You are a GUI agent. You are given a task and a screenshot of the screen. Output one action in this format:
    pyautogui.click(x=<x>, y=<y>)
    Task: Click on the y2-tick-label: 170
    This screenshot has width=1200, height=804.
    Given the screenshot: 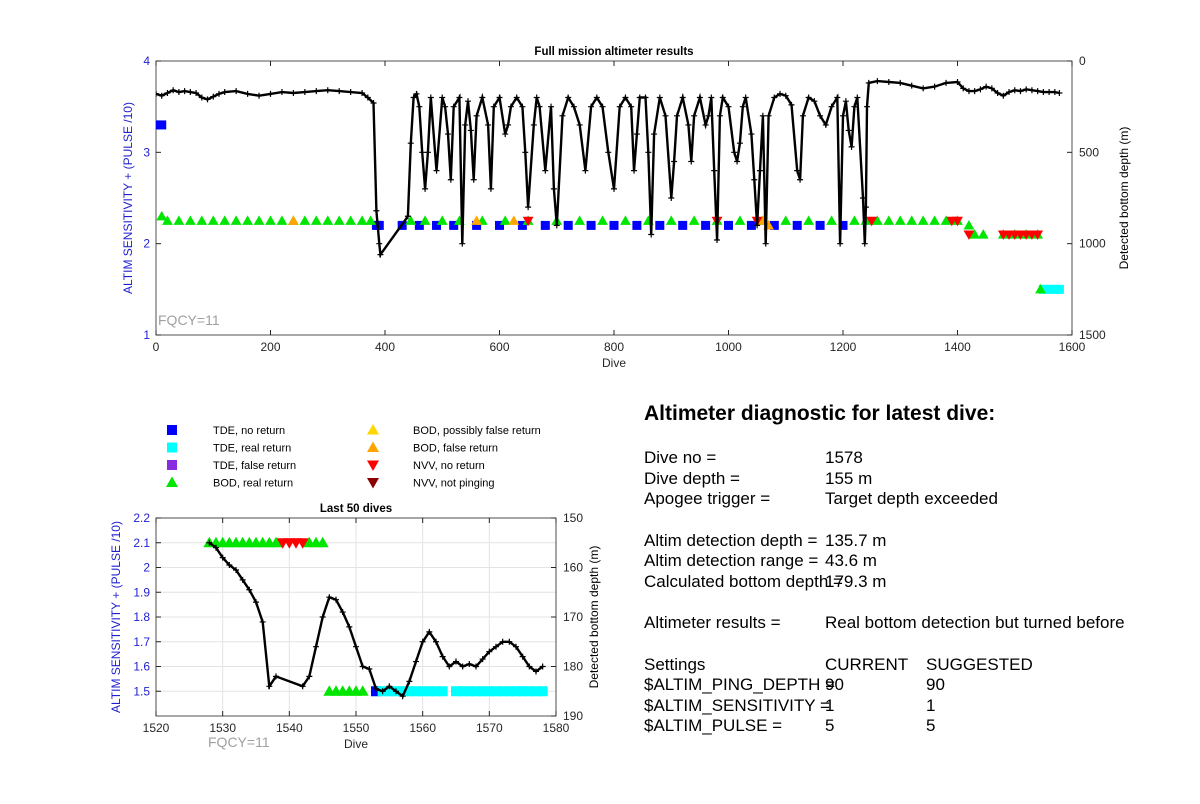 What is the action you would take?
    pyautogui.click(x=573, y=617)
    